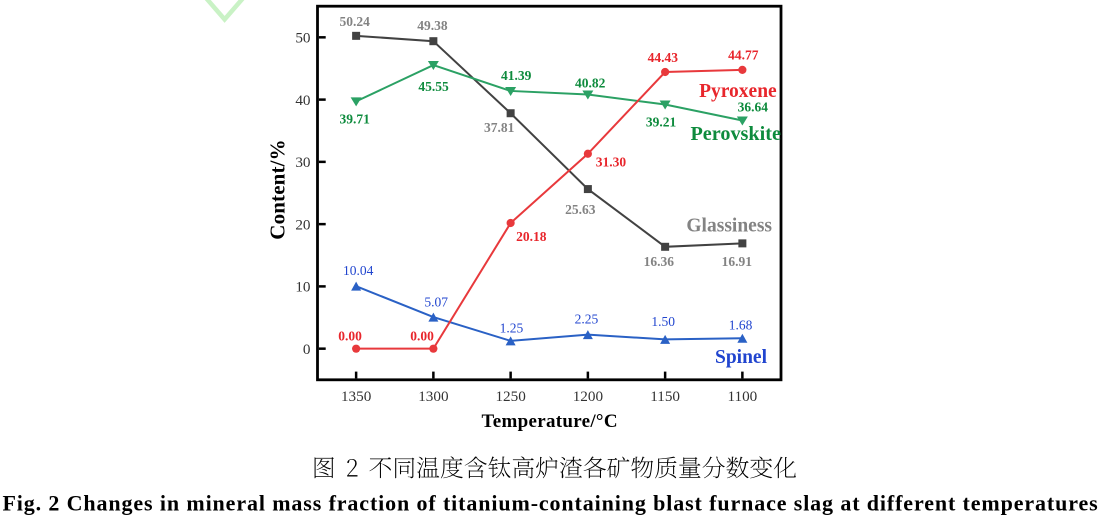  I want to click on y-tick-label: 20, so click(303, 224).